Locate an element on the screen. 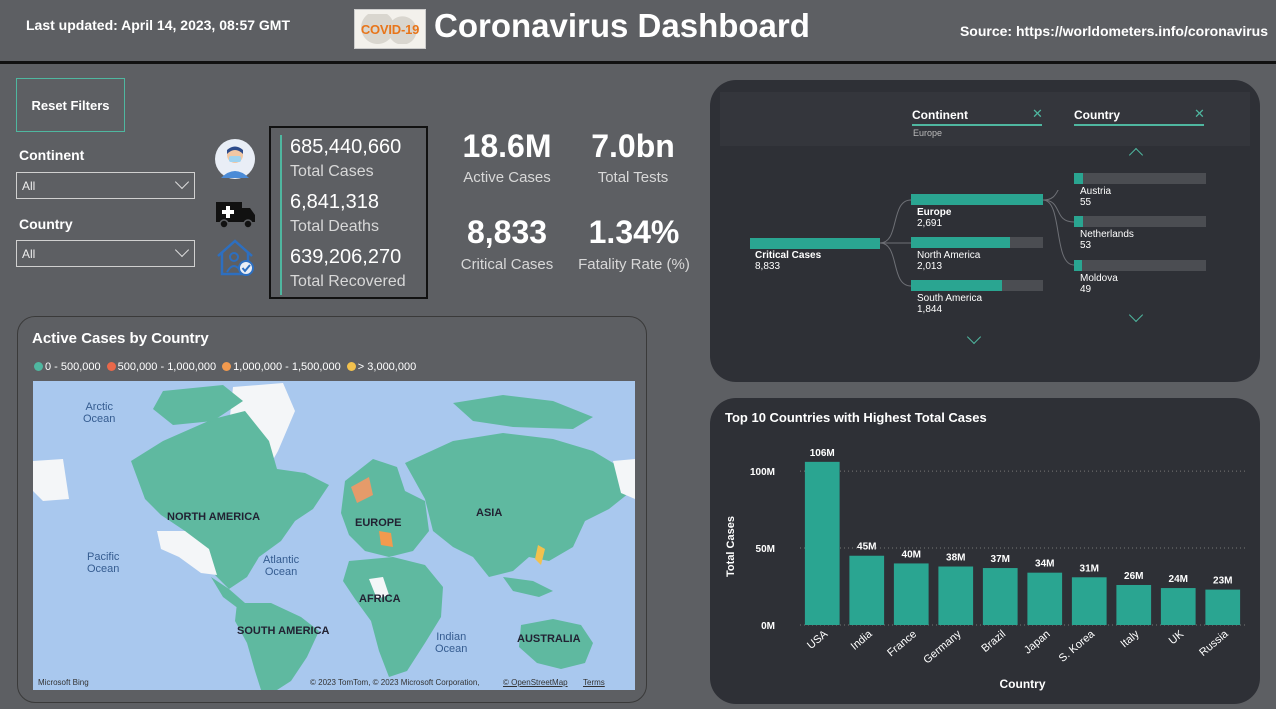  y-tick-label: 50M is located at coordinates (765, 549).